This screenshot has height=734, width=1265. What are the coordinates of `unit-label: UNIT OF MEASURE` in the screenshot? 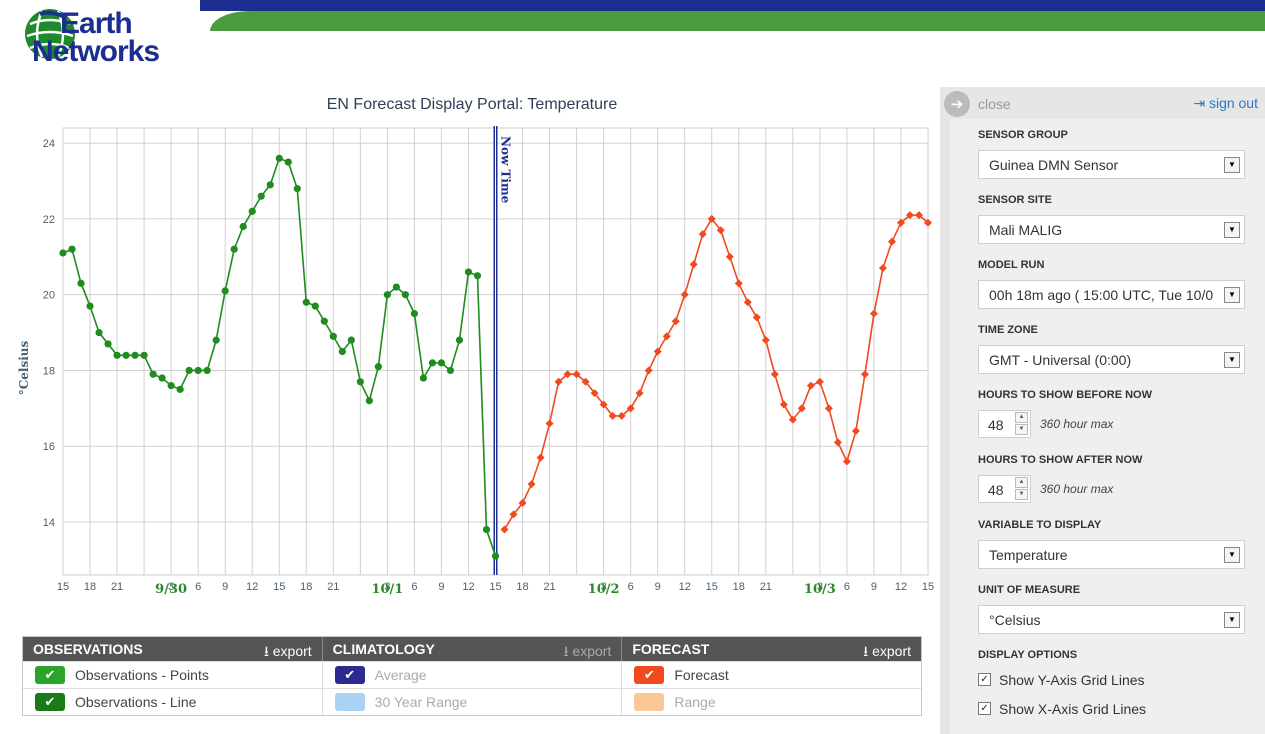 It's located at (1029, 590).